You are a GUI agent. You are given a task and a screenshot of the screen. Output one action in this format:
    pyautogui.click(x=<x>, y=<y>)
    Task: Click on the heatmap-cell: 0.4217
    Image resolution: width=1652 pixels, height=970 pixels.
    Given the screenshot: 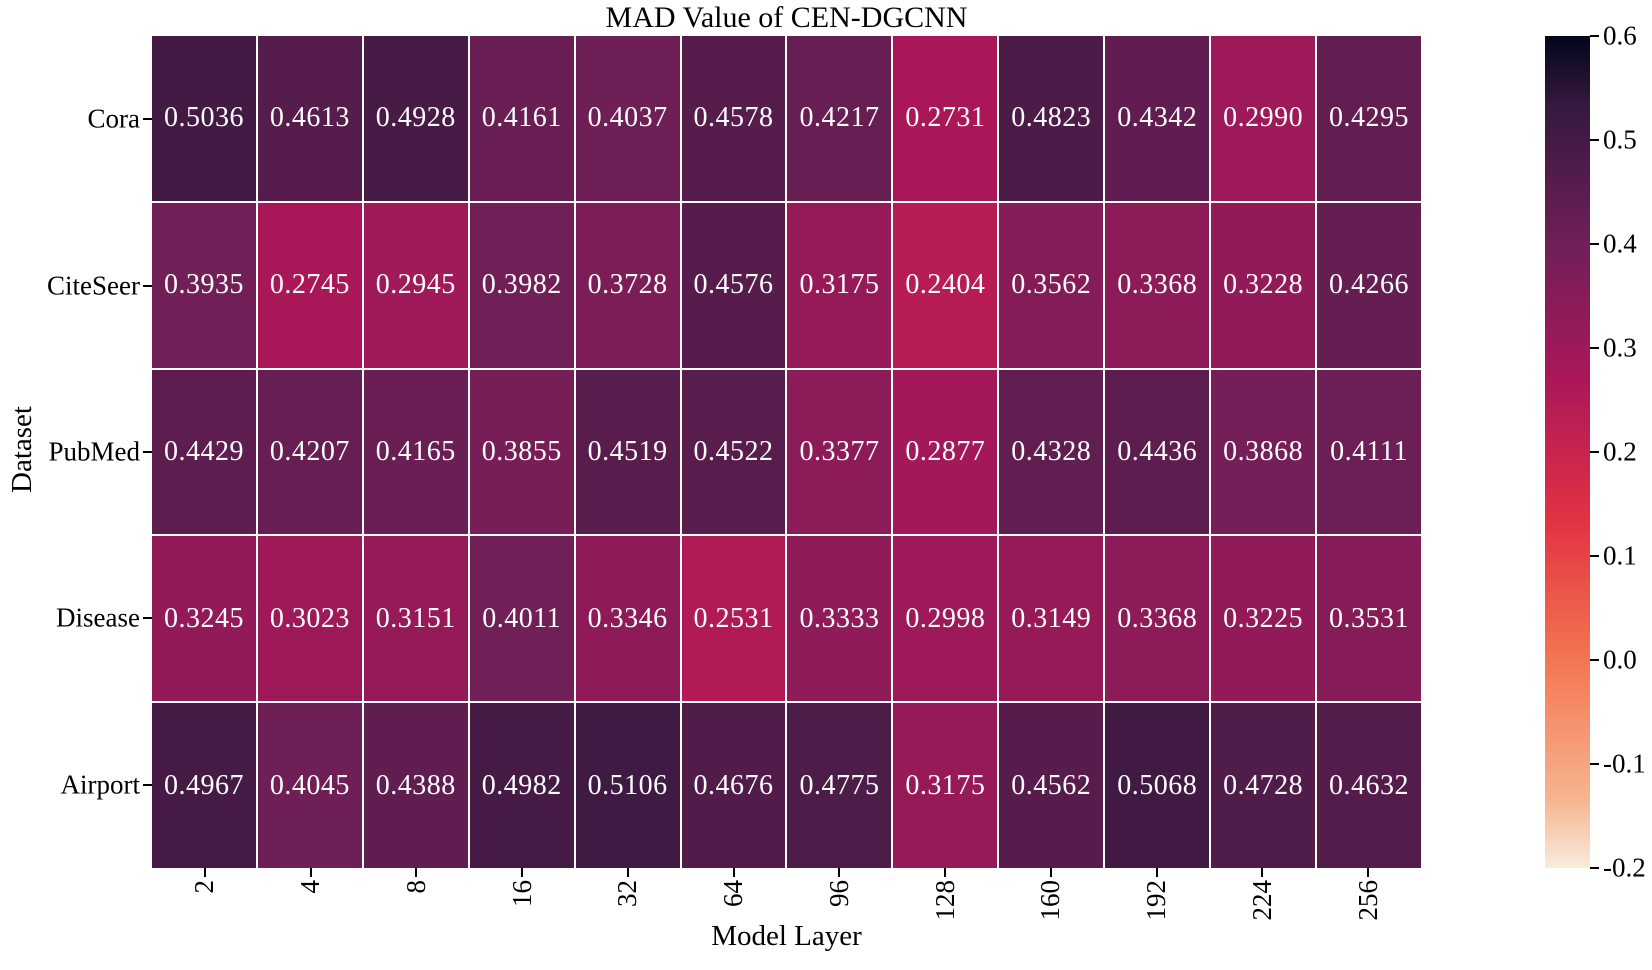 What is the action you would take?
    pyautogui.click(x=839, y=118)
    